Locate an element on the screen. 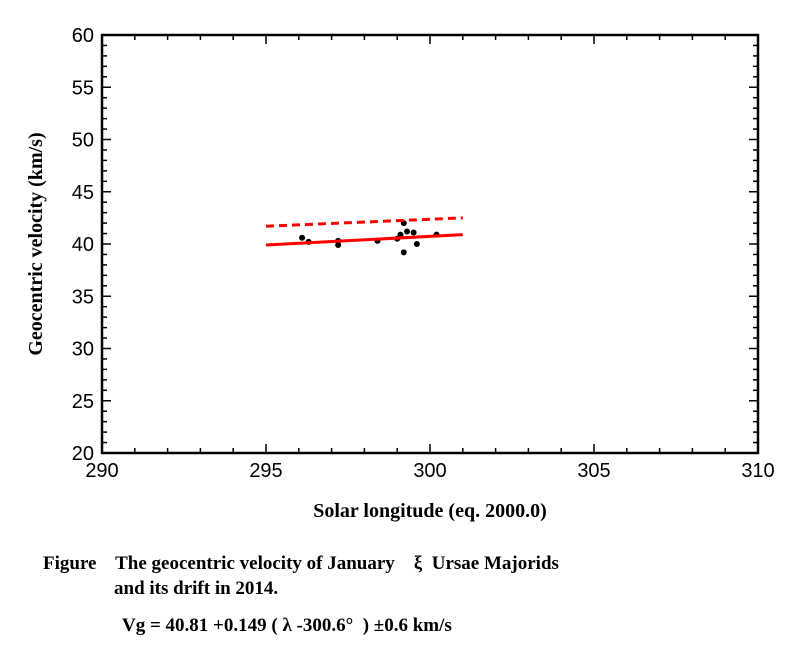 The width and height of the screenshot is (800, 653). x-tick-label: 310 is located at coordinates (757, 471).